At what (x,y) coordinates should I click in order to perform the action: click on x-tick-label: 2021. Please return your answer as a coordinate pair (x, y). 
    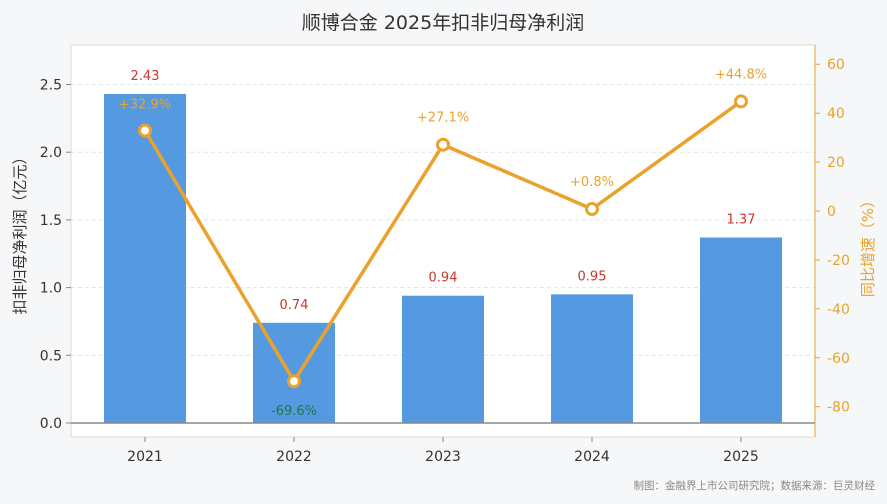
    Looking at the image, I should click on (145, 457).